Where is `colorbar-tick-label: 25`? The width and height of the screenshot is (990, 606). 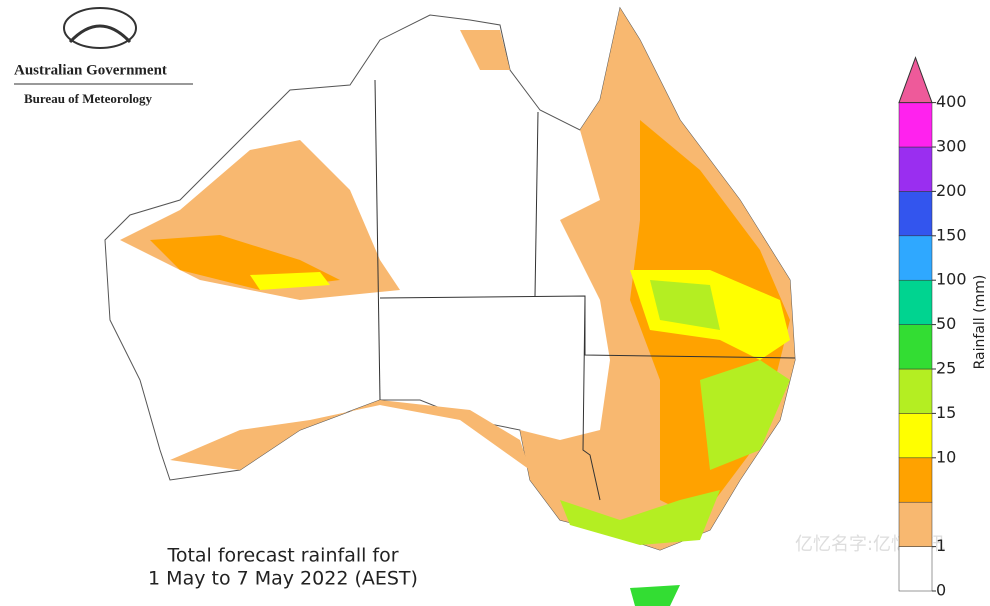 colorbar-tick-label: 25 is located at coordinates (946, 368).